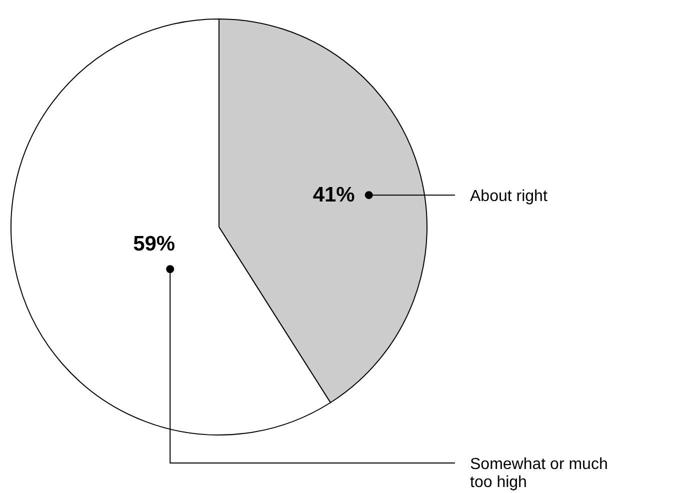 This screenshot has height=493, width=684. I want to click on data-label: 59%, so click(154, 244).